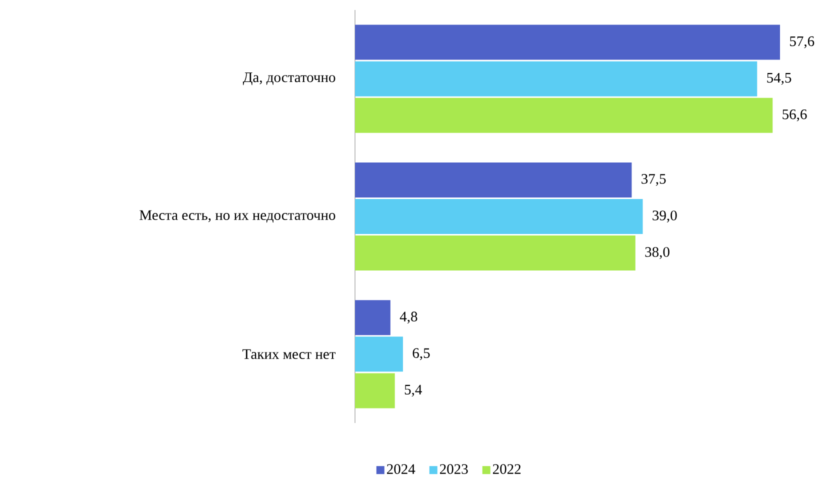  What do you see at coordinates (289, 79) in the screenshot?
I see `y-tick-label: Да, достаточно` at bounding box center [289, 79].